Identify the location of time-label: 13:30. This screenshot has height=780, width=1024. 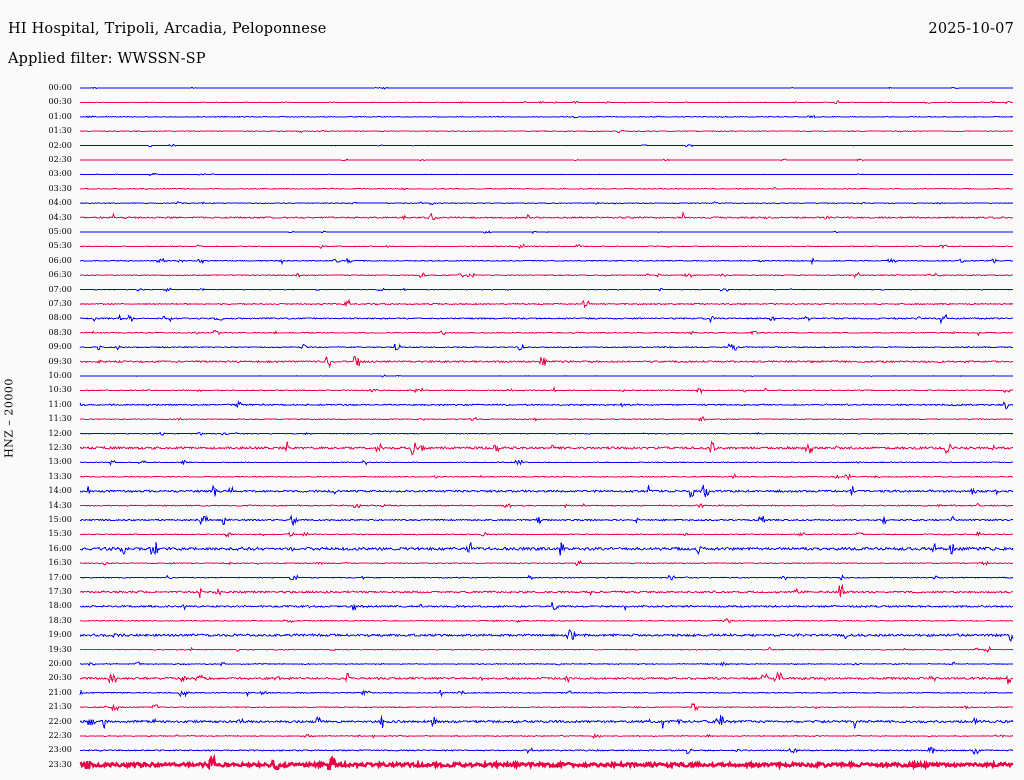
(60, 476).